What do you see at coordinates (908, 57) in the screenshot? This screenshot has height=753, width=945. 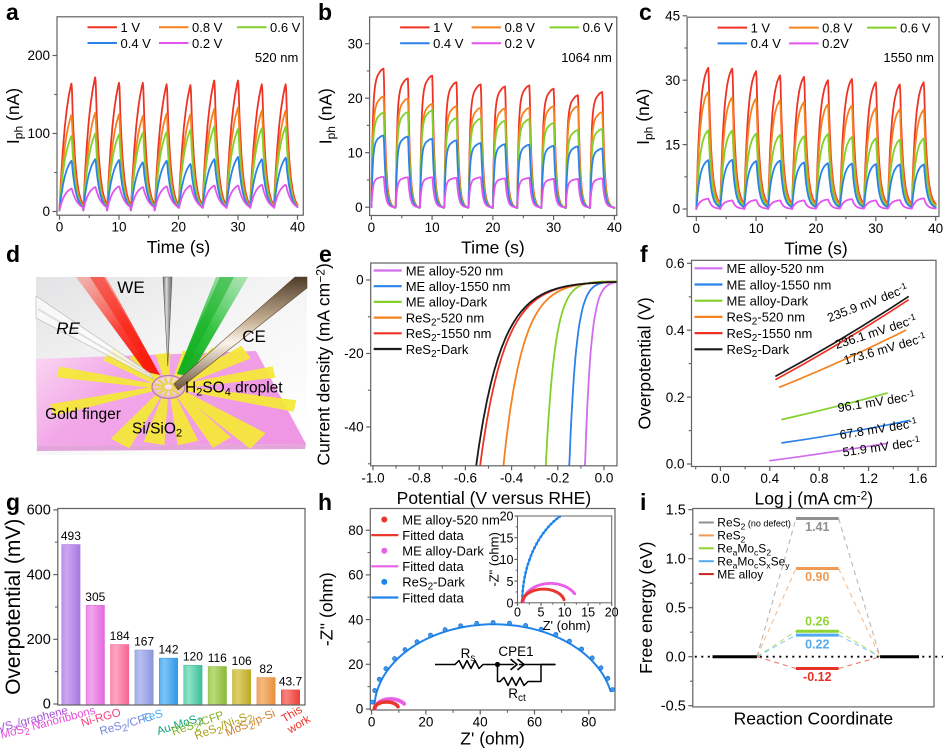 I see `svg-text: 1550 nm` at bounding box center [908, 57].